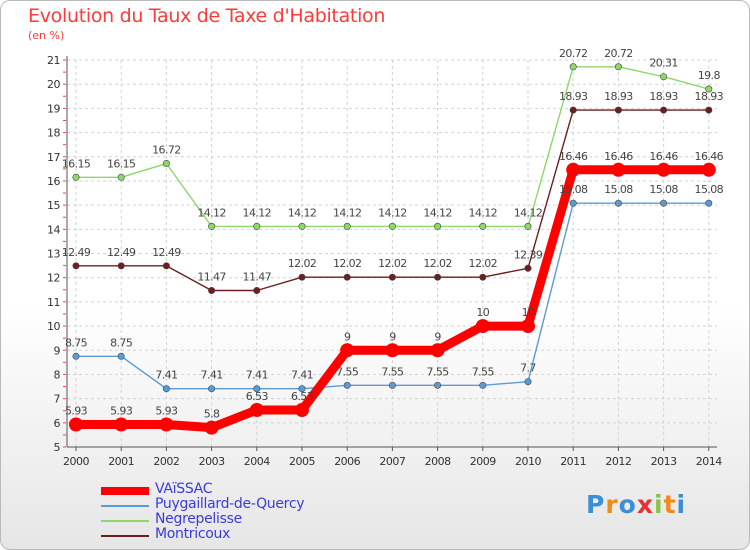 This screenshot has height=550, width=750. What do you see at coordinates (46, 35) in the screenshot?
I see `chart-unit: (en %)` at bounding box center [46, 35].